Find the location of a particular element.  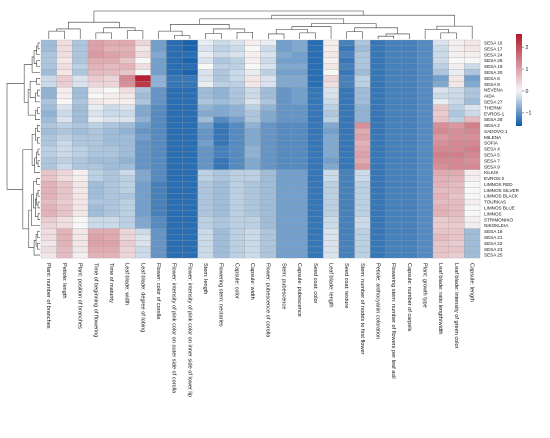

column-label: Seed coat: texture is located at coordinates (346, 285).